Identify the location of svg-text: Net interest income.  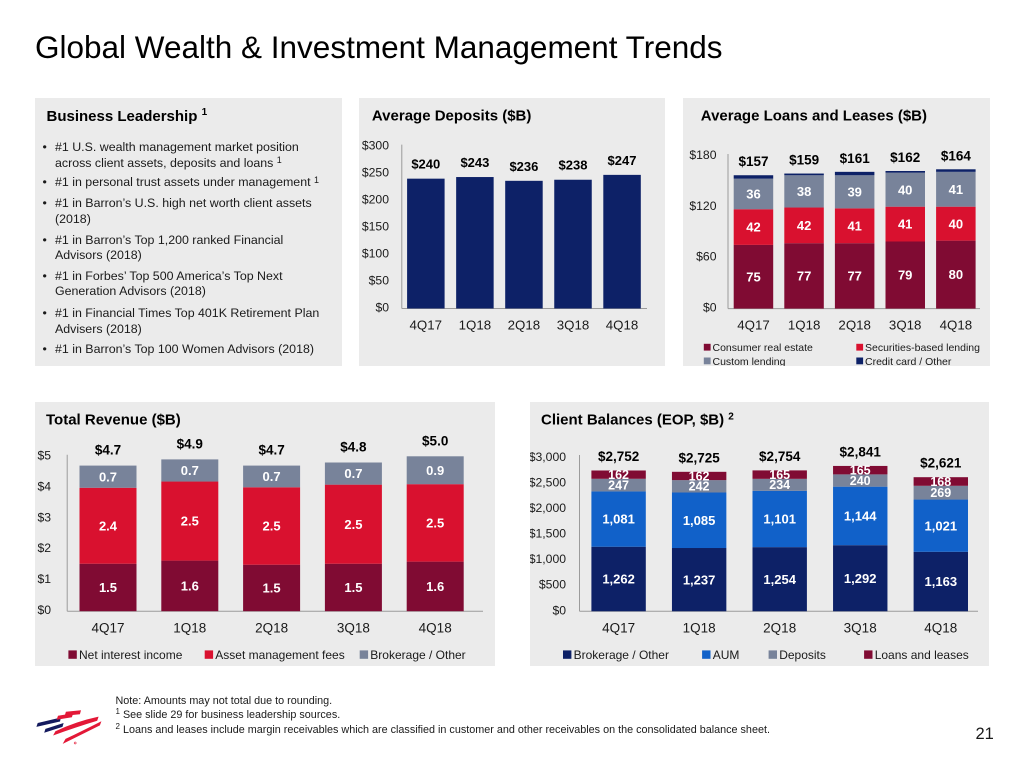
(131, 655).